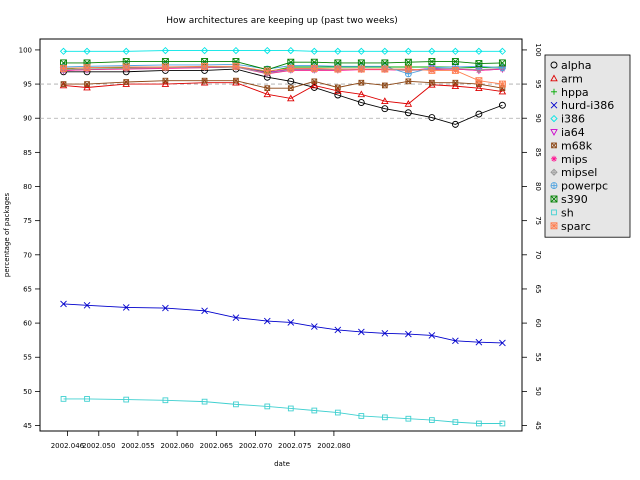 This screenshot has height=480, width=640. I want to click on x-tick-label: 2002.050, so click(98, 446).